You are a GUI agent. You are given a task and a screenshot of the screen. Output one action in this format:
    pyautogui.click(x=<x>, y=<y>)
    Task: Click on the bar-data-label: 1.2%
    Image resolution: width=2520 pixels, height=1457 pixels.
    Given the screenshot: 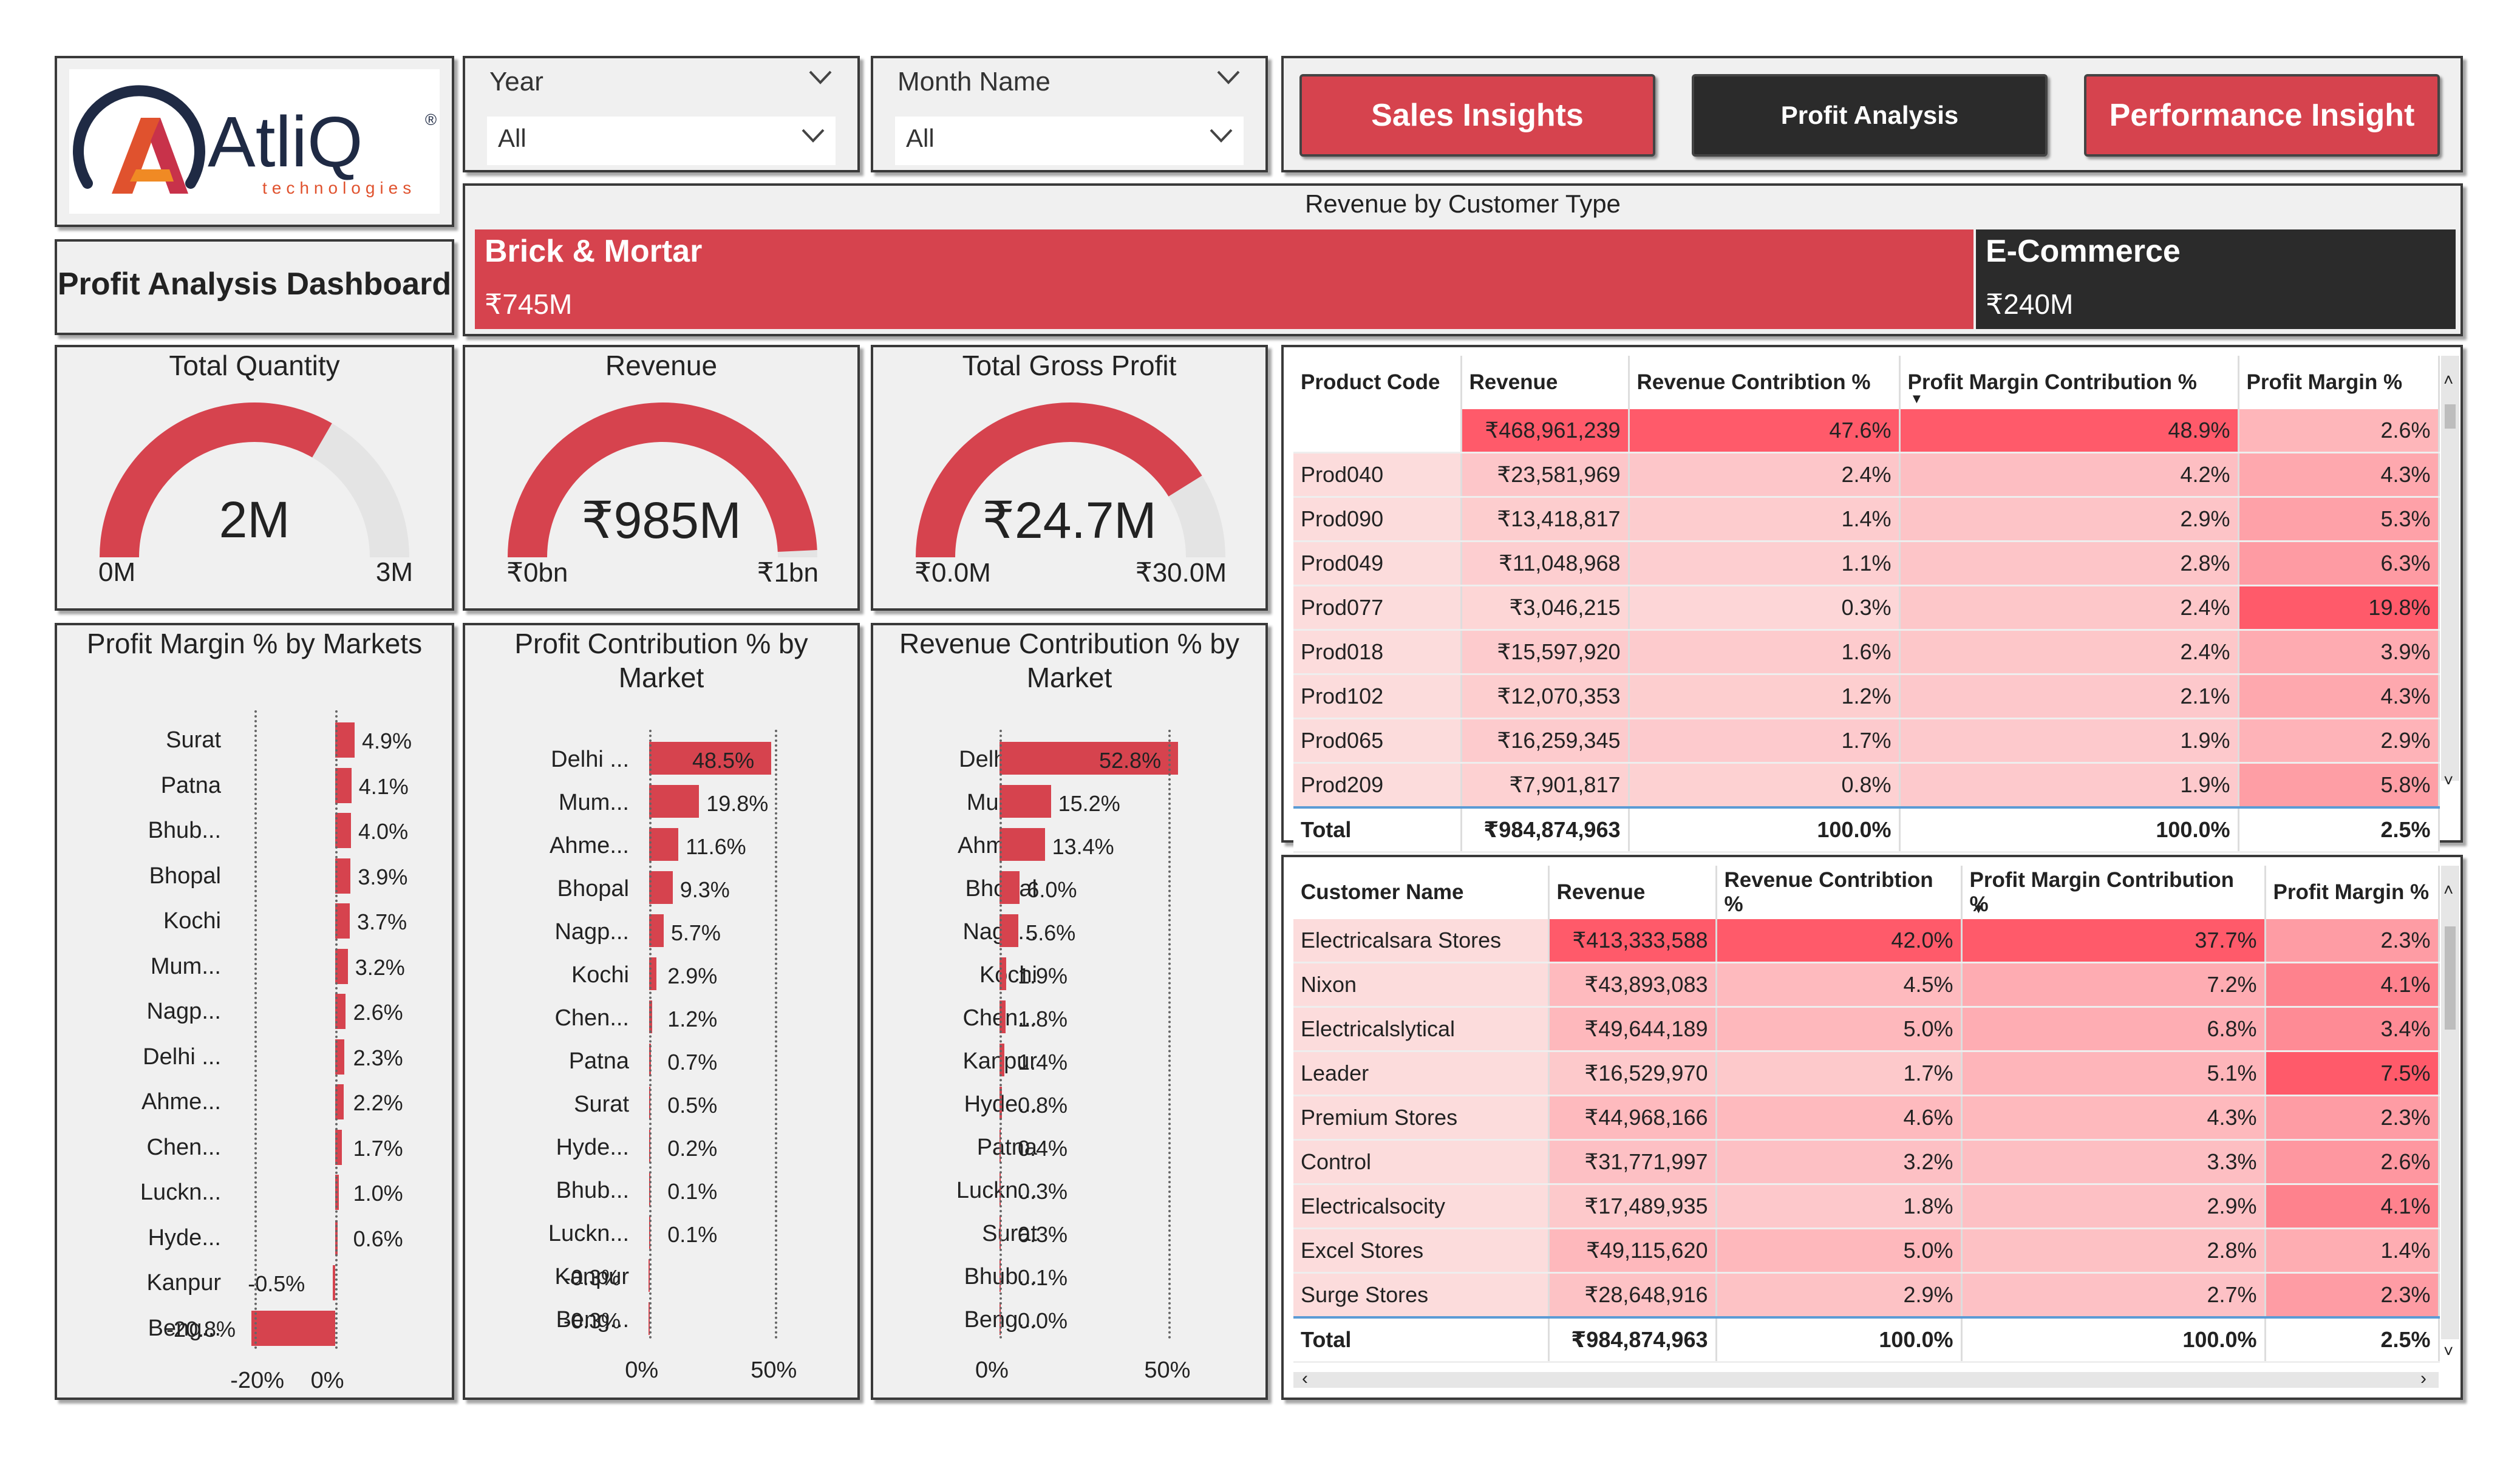 What is the action you would take?
    pyautogui.click(x=692, y=1019)
    